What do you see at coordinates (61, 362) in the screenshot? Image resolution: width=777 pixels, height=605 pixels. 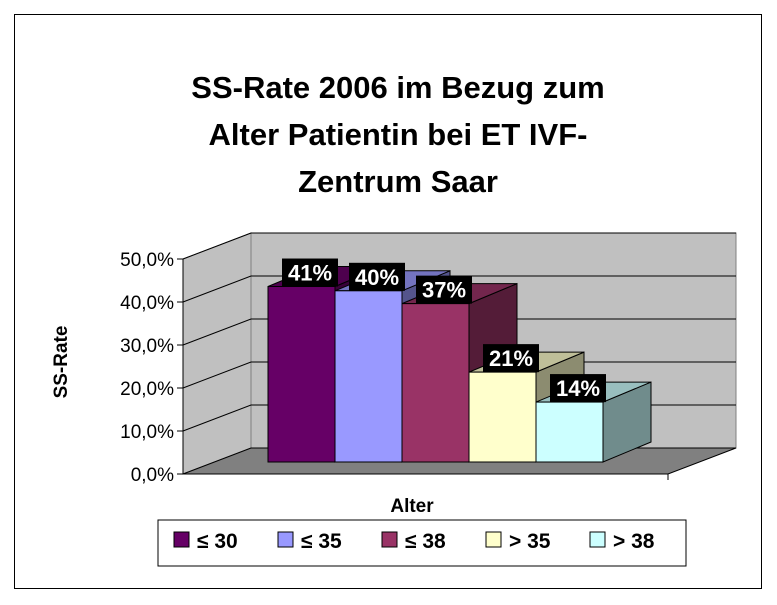 I see `y-axis-title: SS-Rate` at bounding box center [61, 362].